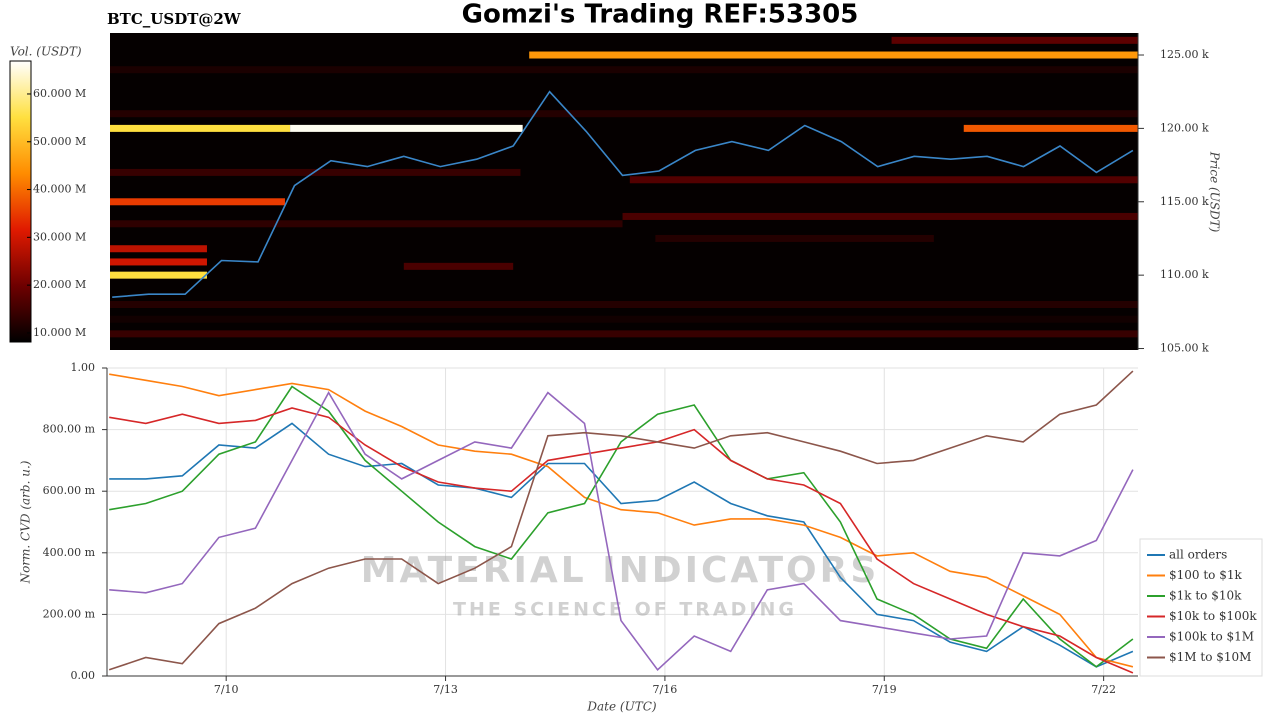  I want to click on y-tick-label: 800.00 m, so click(69, 429).